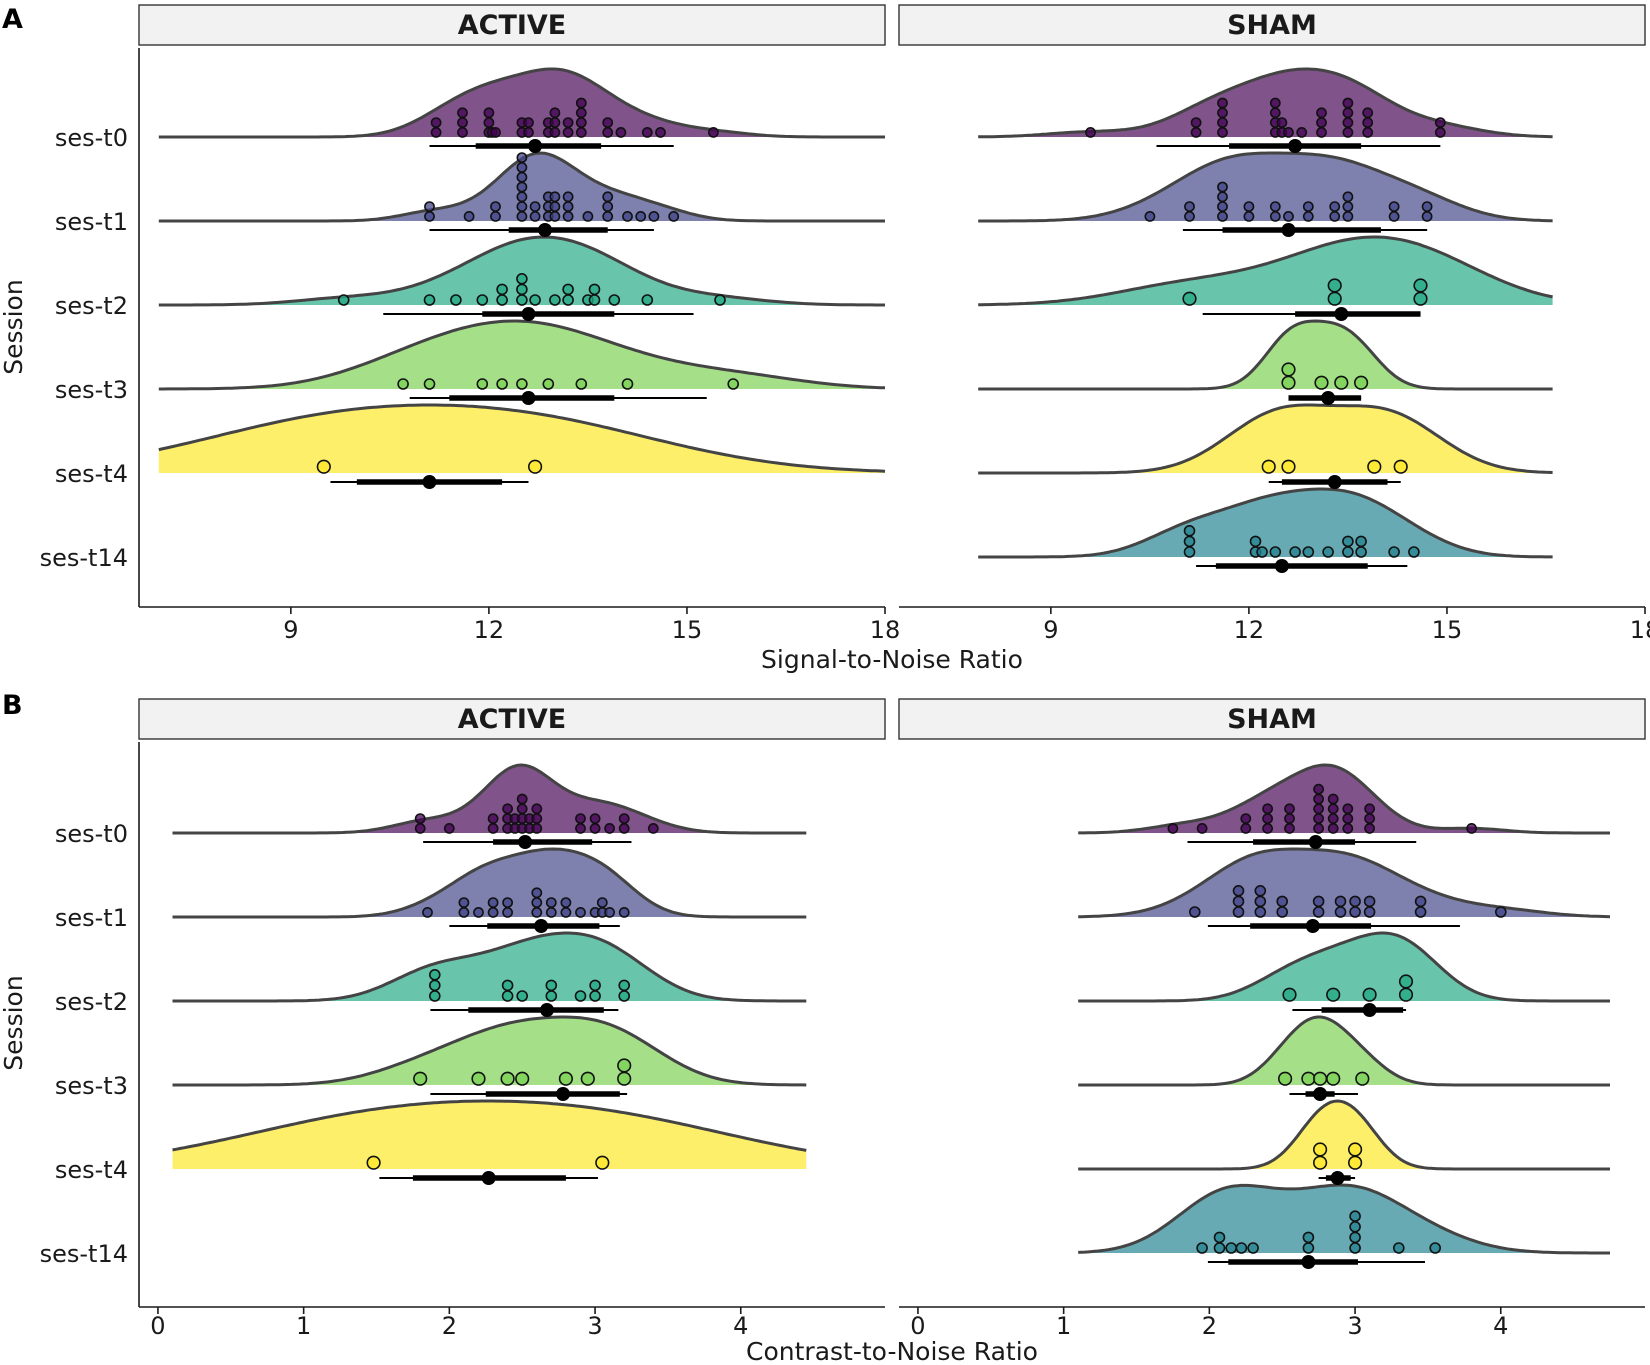 The image size is (1650, 1365). I want to click on x-tick-label: 9, so click(290, 630).